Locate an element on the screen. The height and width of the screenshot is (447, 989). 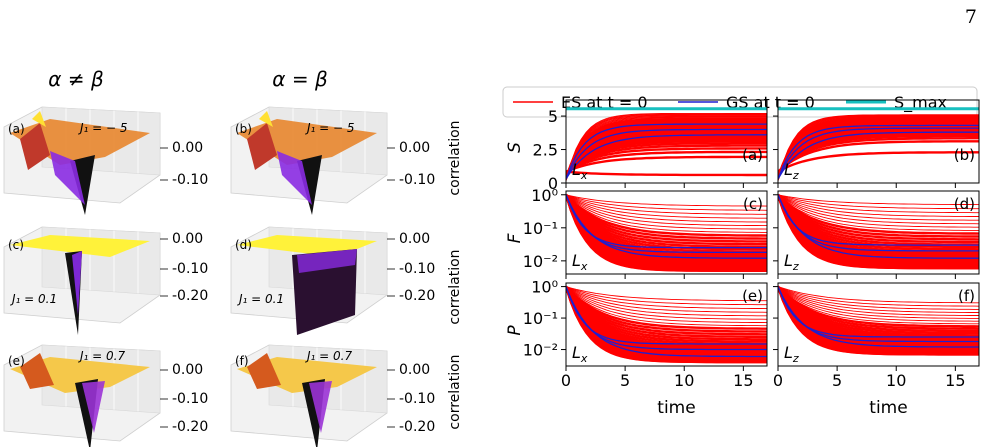
chart-panel-b: (b)Lz is located at coordinates (876, 143).